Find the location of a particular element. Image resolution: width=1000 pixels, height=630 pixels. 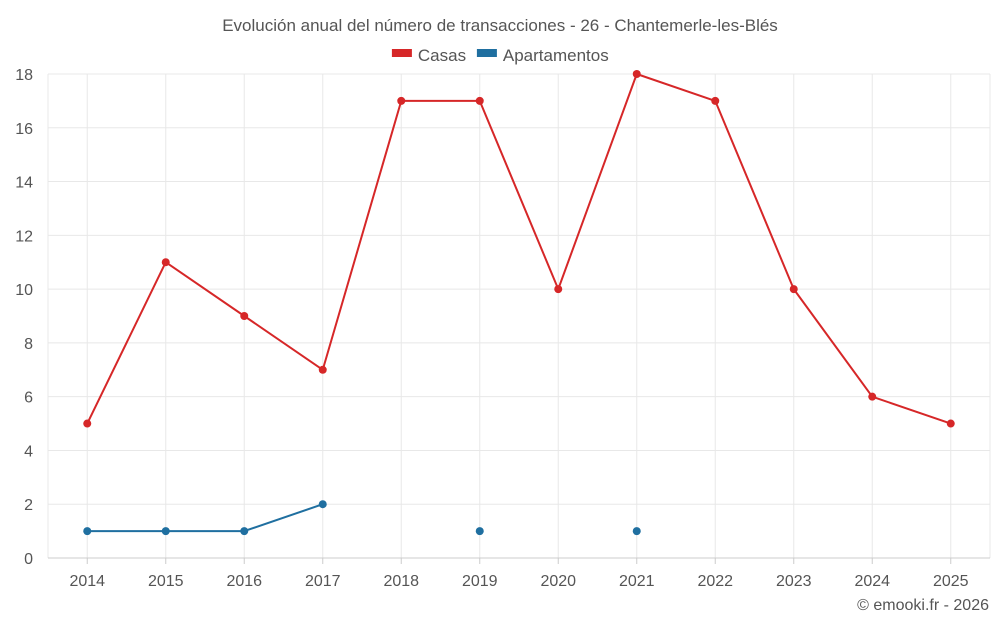

x-tick-label: 2016 is located at coordinates (244, 581).